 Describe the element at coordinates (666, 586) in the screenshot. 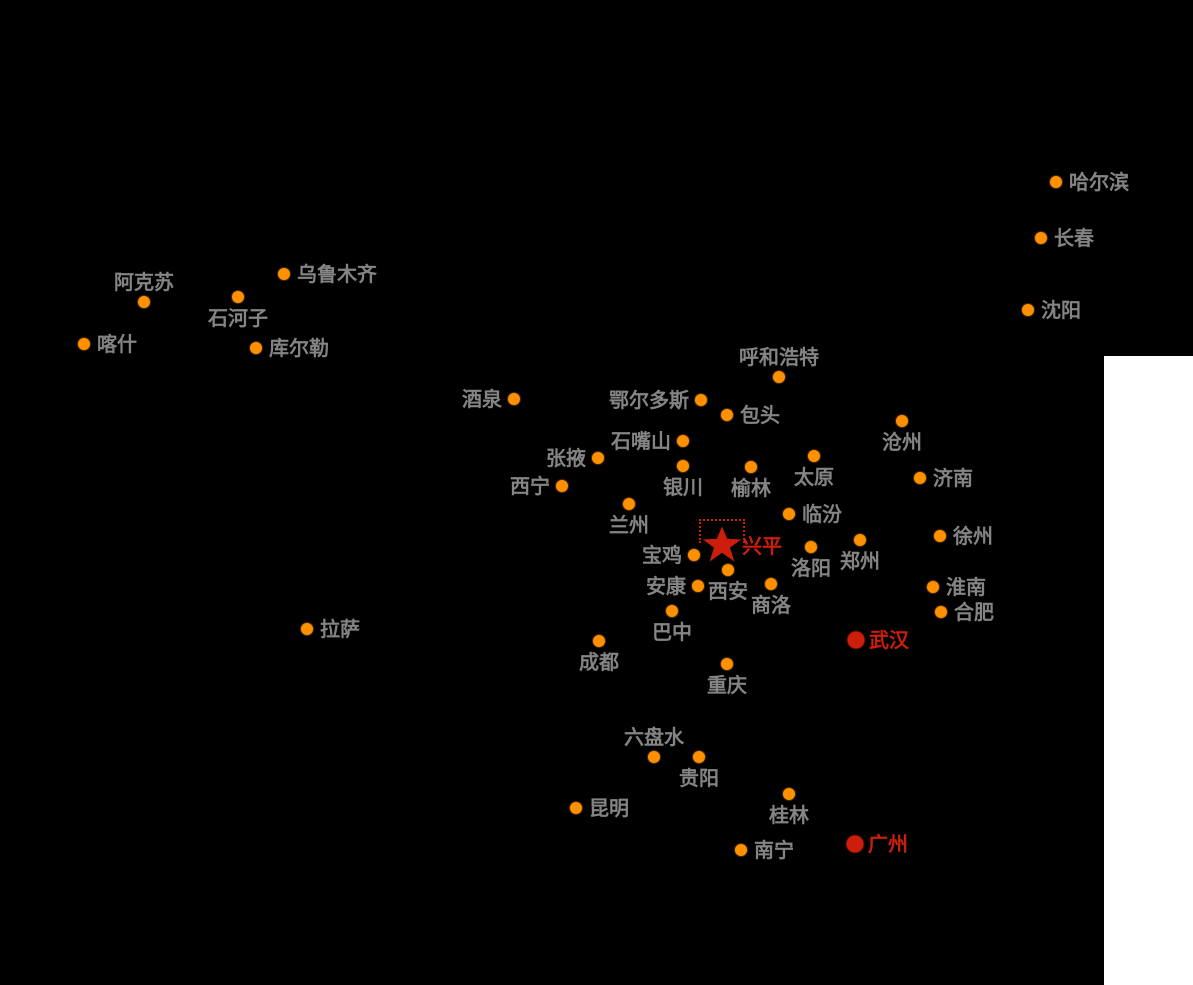

I see `city-label: 安康` at that location.